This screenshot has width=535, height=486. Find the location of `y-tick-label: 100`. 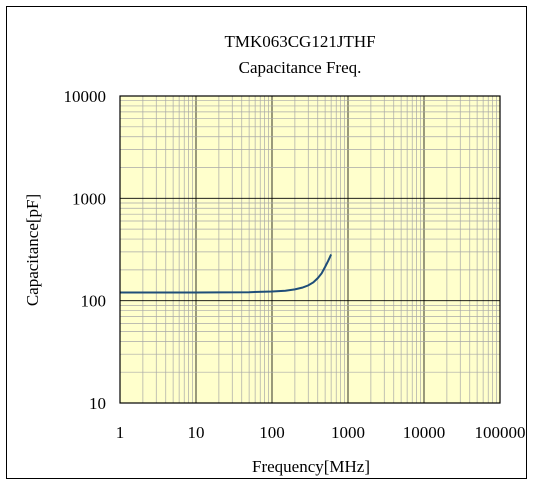

y-tick-label: 100 is located at coordinates (94, 301).